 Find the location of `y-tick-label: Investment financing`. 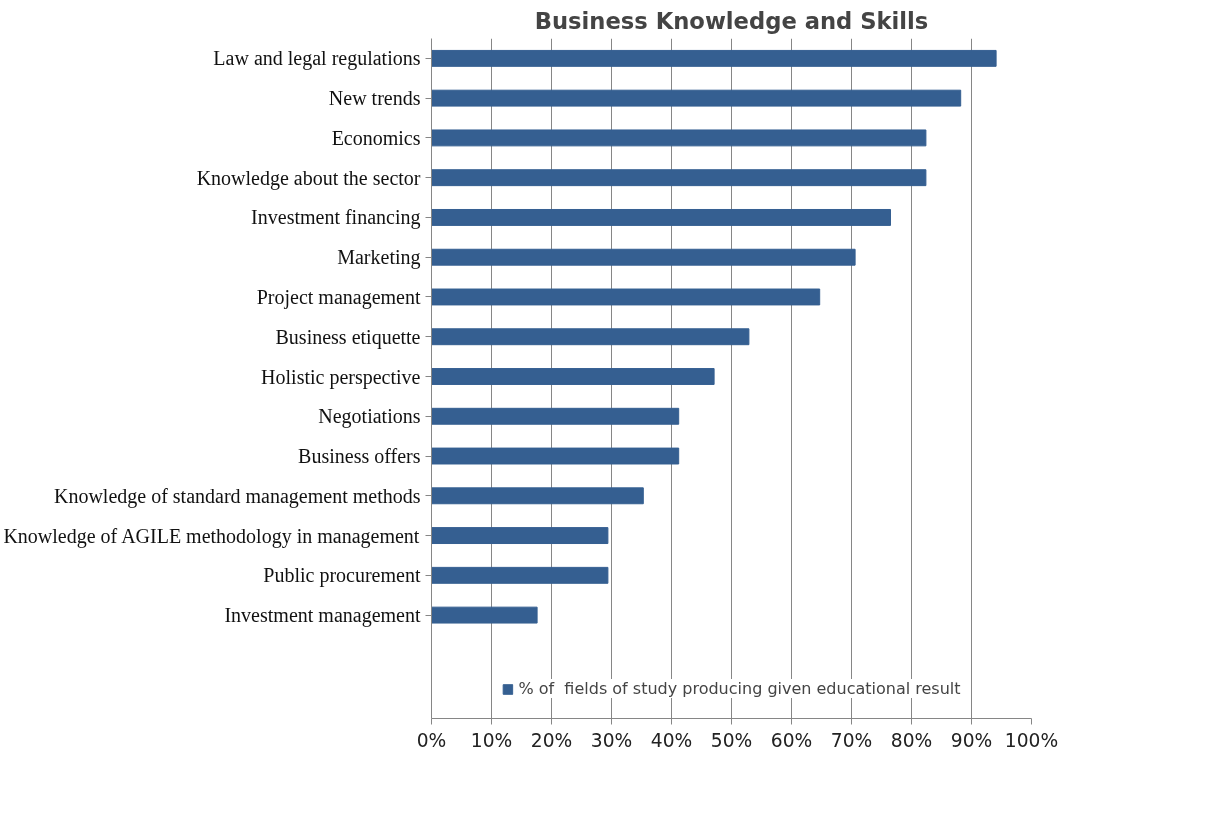

y-tick-label: Investment financing is located at coordinates (336, 218).